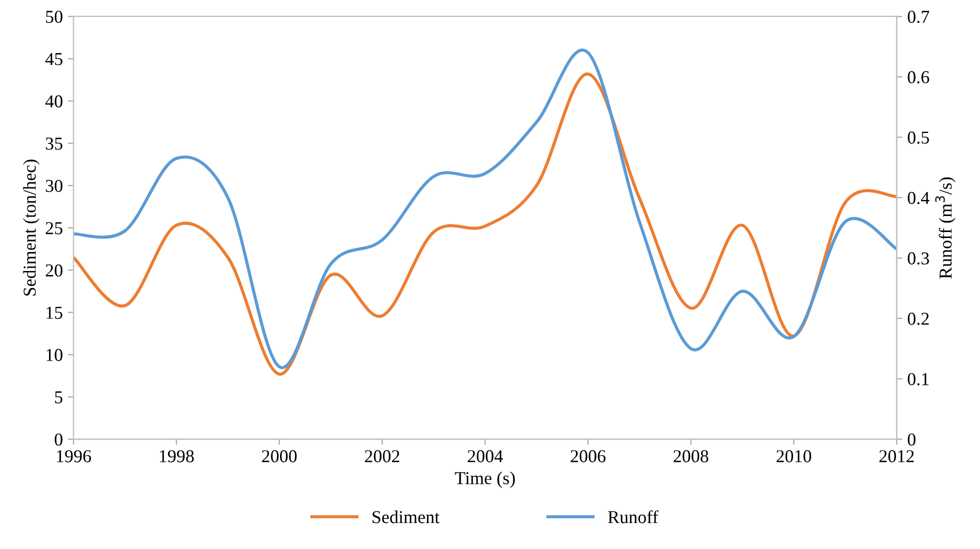 The image size is (980, 549). Describe the element at coordinates (485, 456) in the screenshot. I see `x-tick-label: 2004` at that location.